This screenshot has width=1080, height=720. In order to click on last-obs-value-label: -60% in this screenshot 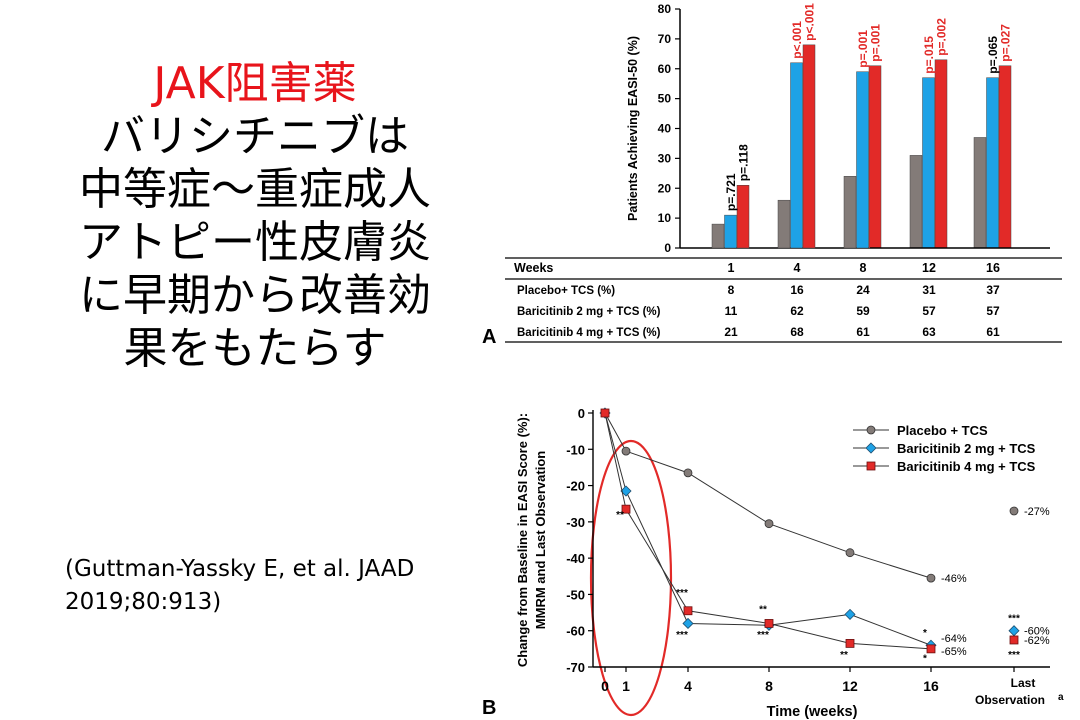, I will do `click(1037, 632)`.